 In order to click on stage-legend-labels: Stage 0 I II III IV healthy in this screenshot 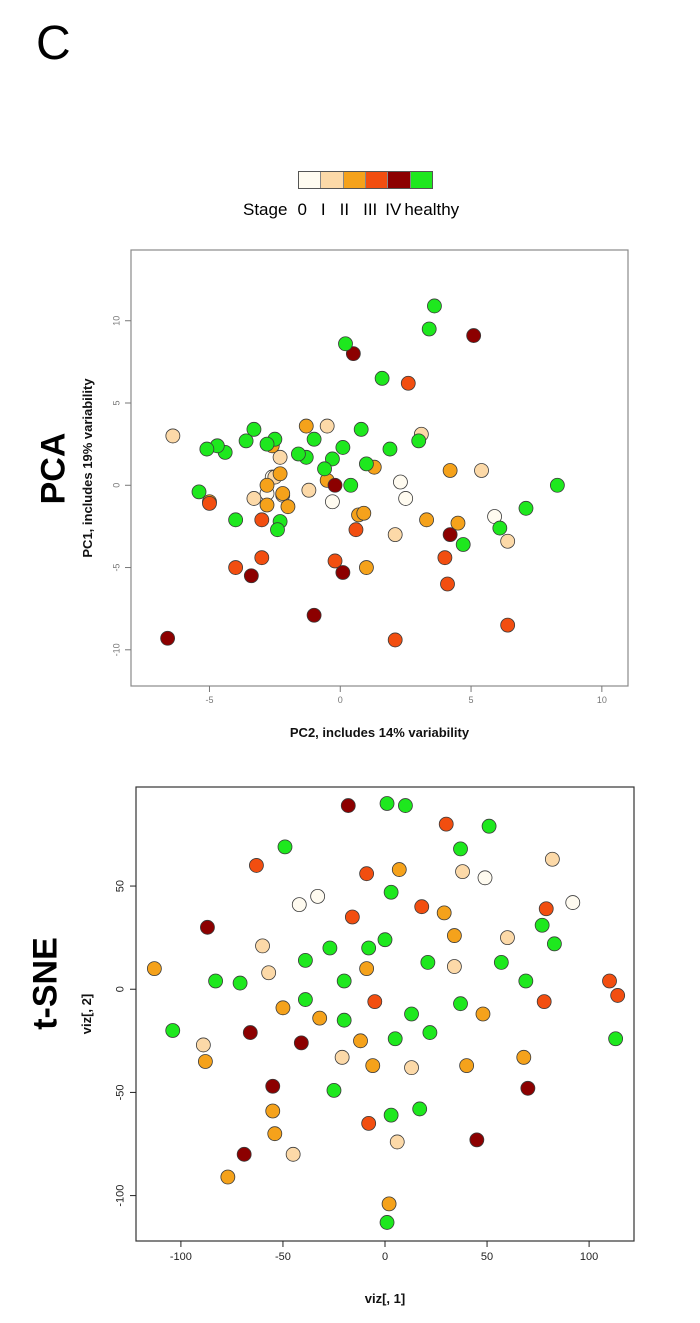, I will do `click(351, 210)`.